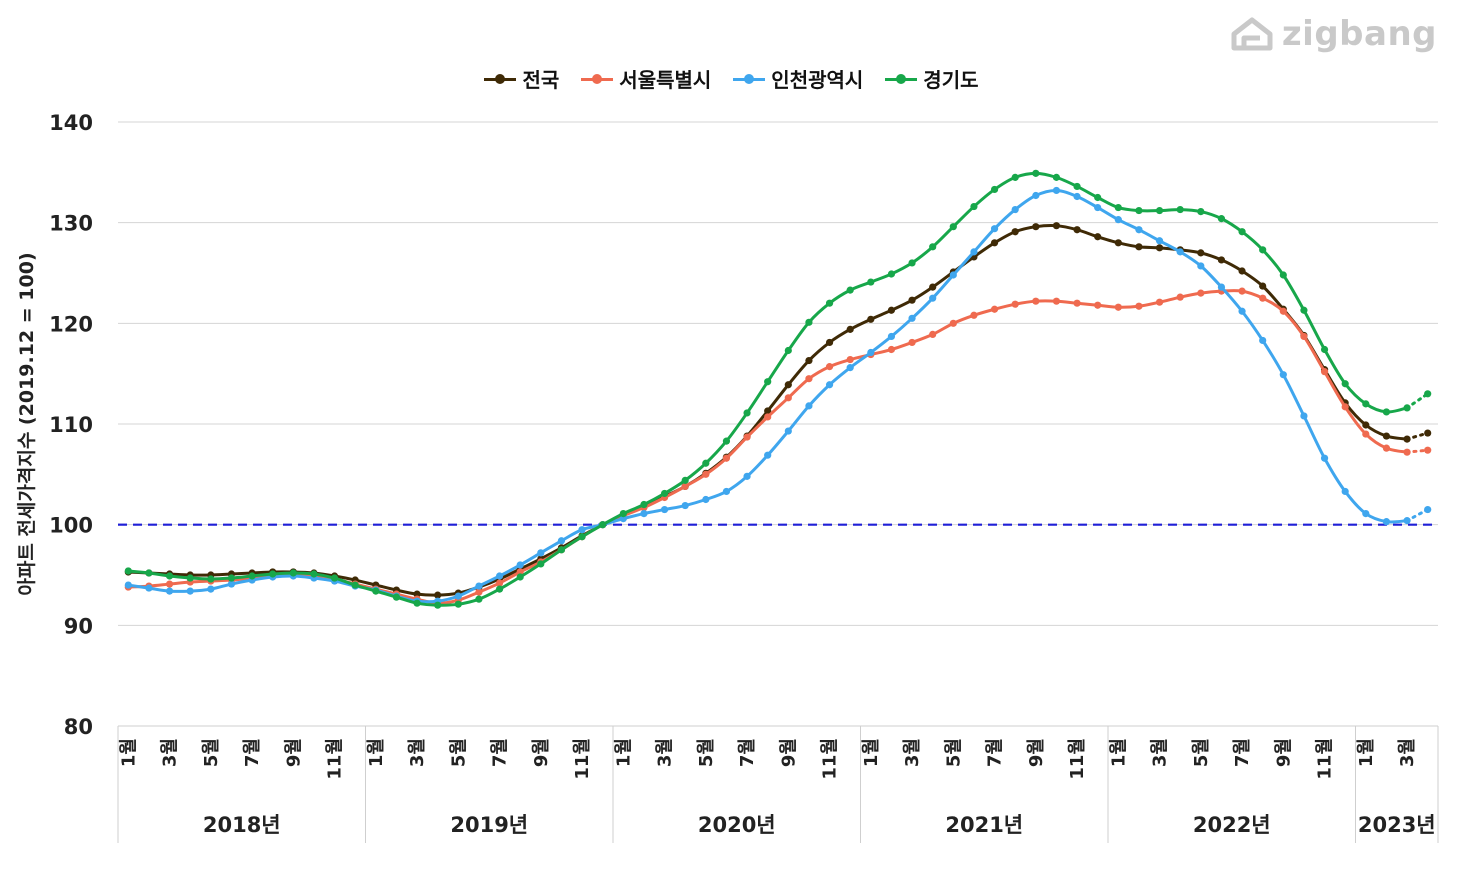  I want to click on house-logo-icon, so click(1252, 34).